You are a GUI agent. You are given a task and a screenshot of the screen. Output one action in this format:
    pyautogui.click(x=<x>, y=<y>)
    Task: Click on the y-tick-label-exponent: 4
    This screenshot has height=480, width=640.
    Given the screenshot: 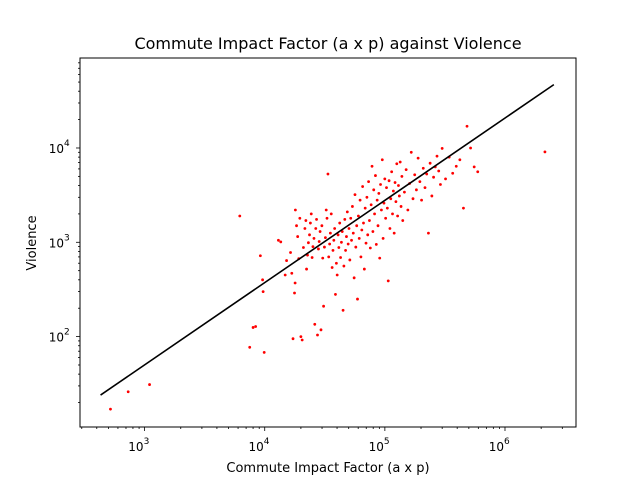 What is the action you would take?
    pyautogui.click(x=67, y=144)
    